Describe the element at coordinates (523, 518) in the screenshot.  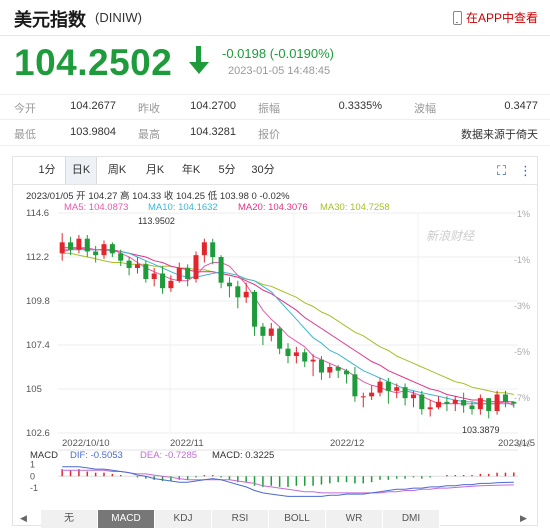
I see `scroll-right-icon: ▶` at that location.